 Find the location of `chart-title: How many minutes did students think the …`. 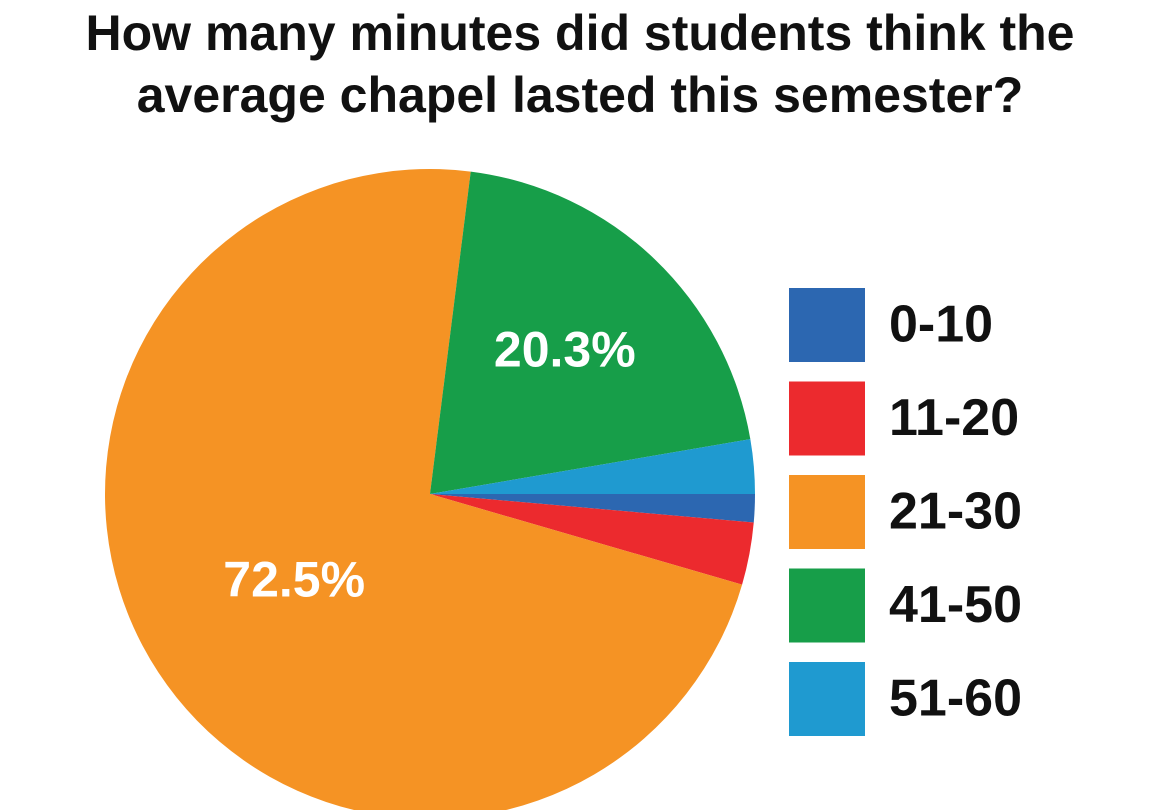

chart-title: How many minutes did students think the … is located at coordinates (580, 64).